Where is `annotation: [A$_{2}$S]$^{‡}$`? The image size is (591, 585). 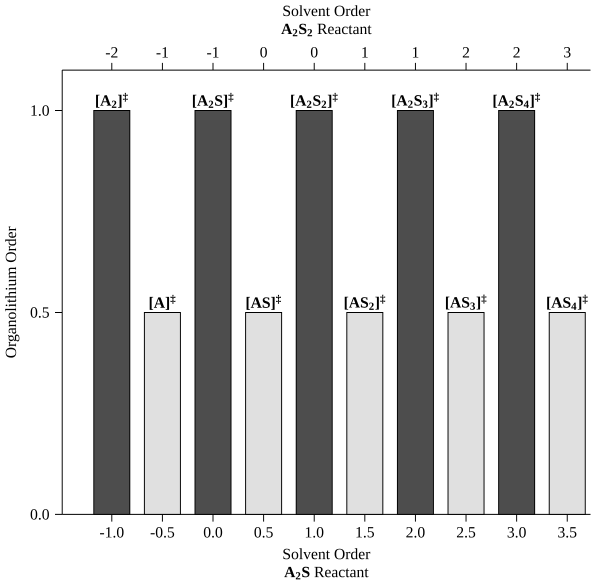
annotation: [A$_{2}$S]$^{‡}$ is located at coordinates (213, 100).